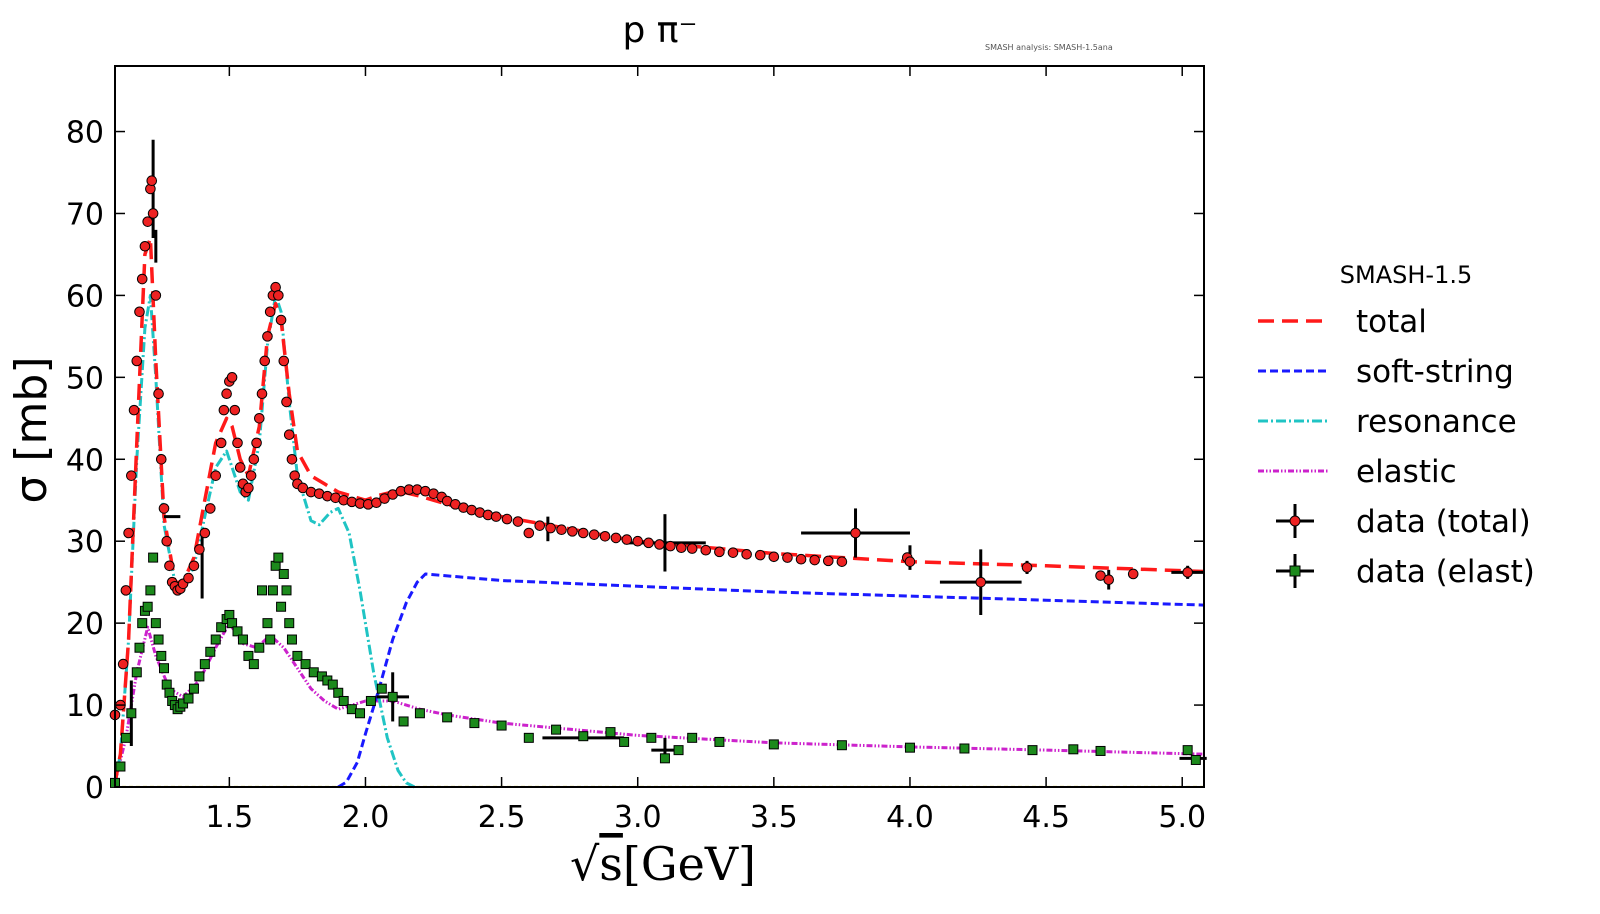  Describe the element at coordinates (264, 541) in the screenshot. I see `series-line-resonance` at that location.